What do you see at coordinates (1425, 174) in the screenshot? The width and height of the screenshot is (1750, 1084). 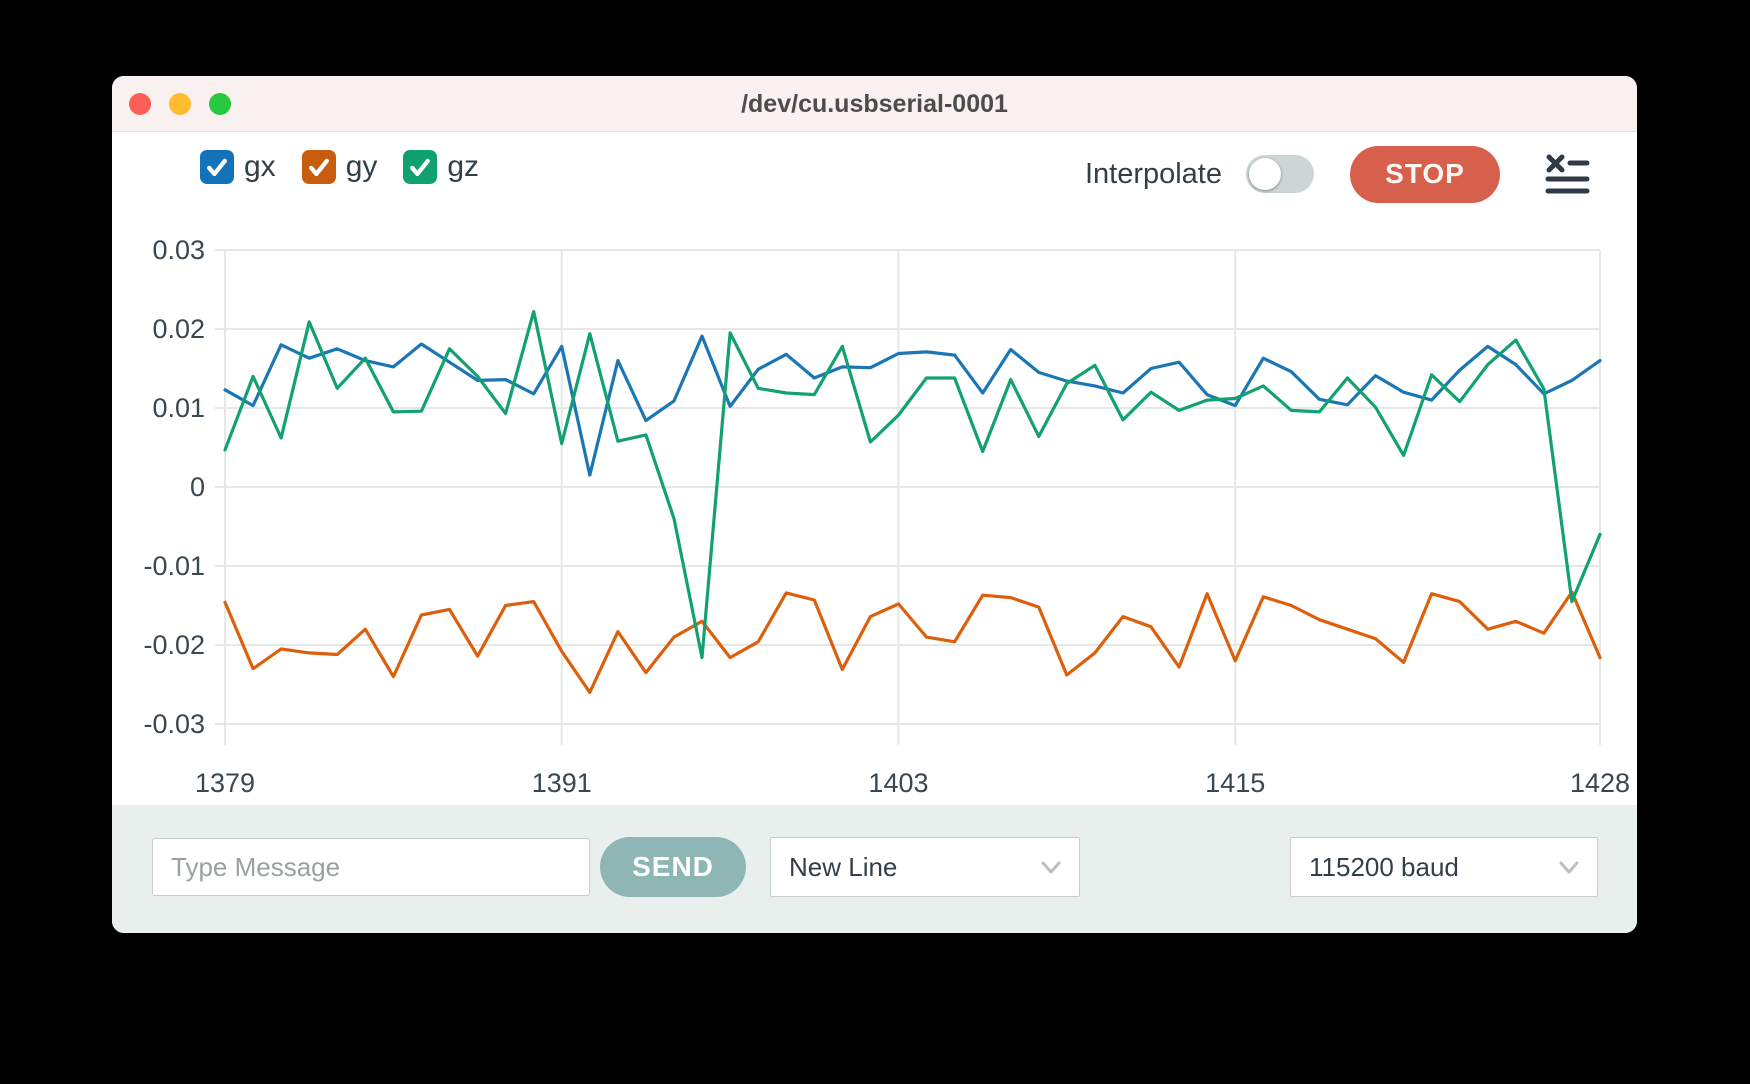 I see `stop-button: STOP` at bounding box center [1425, 174].